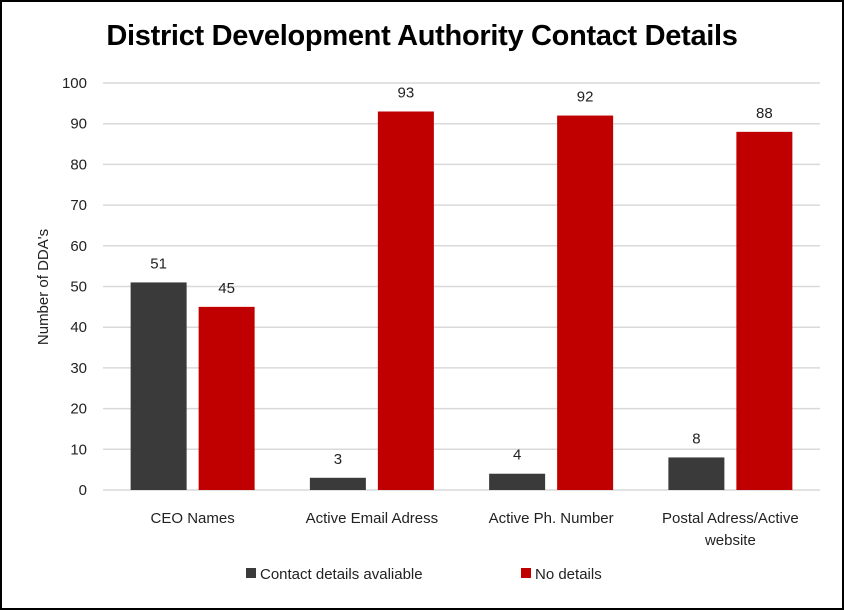 This screenshot has width=844, height=610. What do you see at coordinates (193, 518) in the screenshot?
I see `x-tick-label: CEO Names` at bounding box center [193, 518].